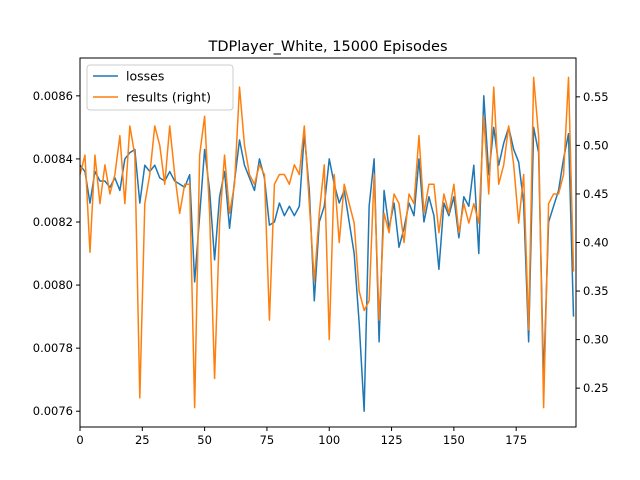 This screenshot has height=480, width=640. What do you see at coordinates (301, 437) in the screenshot?
I see `x-axis: 0 25 50 75 100 125 150 175` at bounding box center [301, 437].